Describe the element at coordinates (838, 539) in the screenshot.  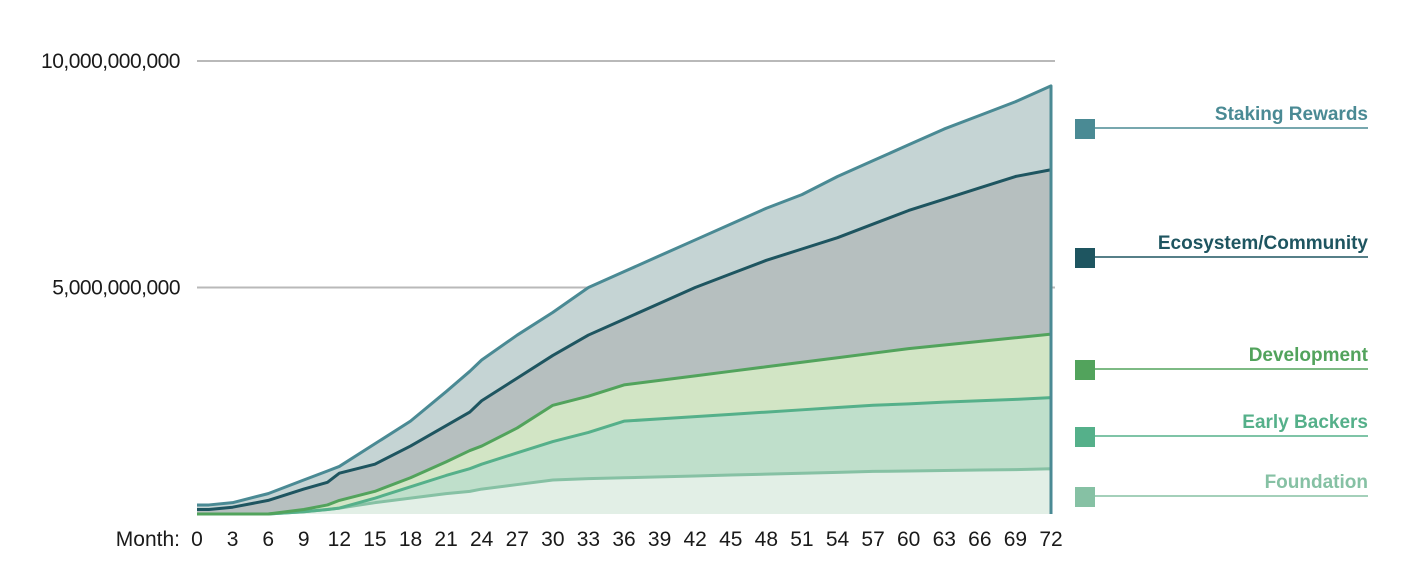
I see `x-tick-label: 54` at that location.